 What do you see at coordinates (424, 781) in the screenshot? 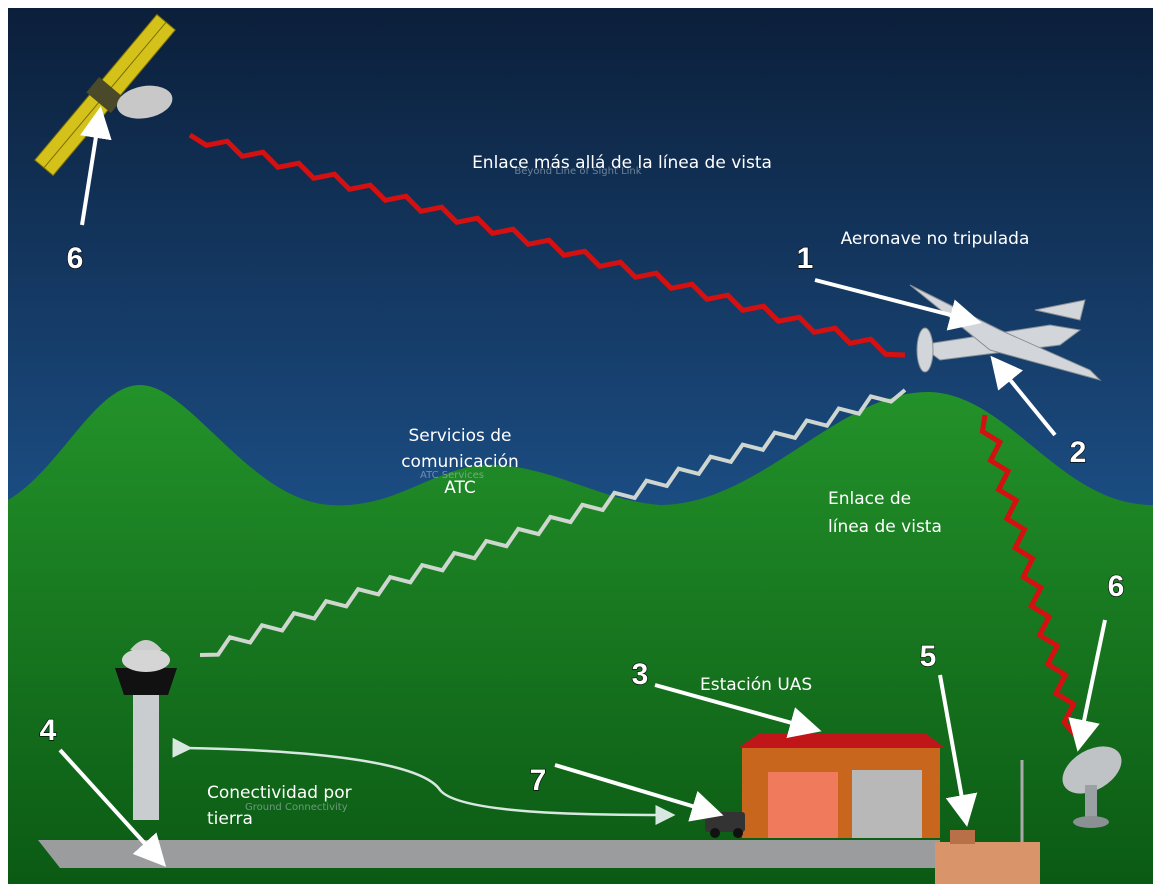
I see `ground-link-arrow` at bounding box center [424, 781].